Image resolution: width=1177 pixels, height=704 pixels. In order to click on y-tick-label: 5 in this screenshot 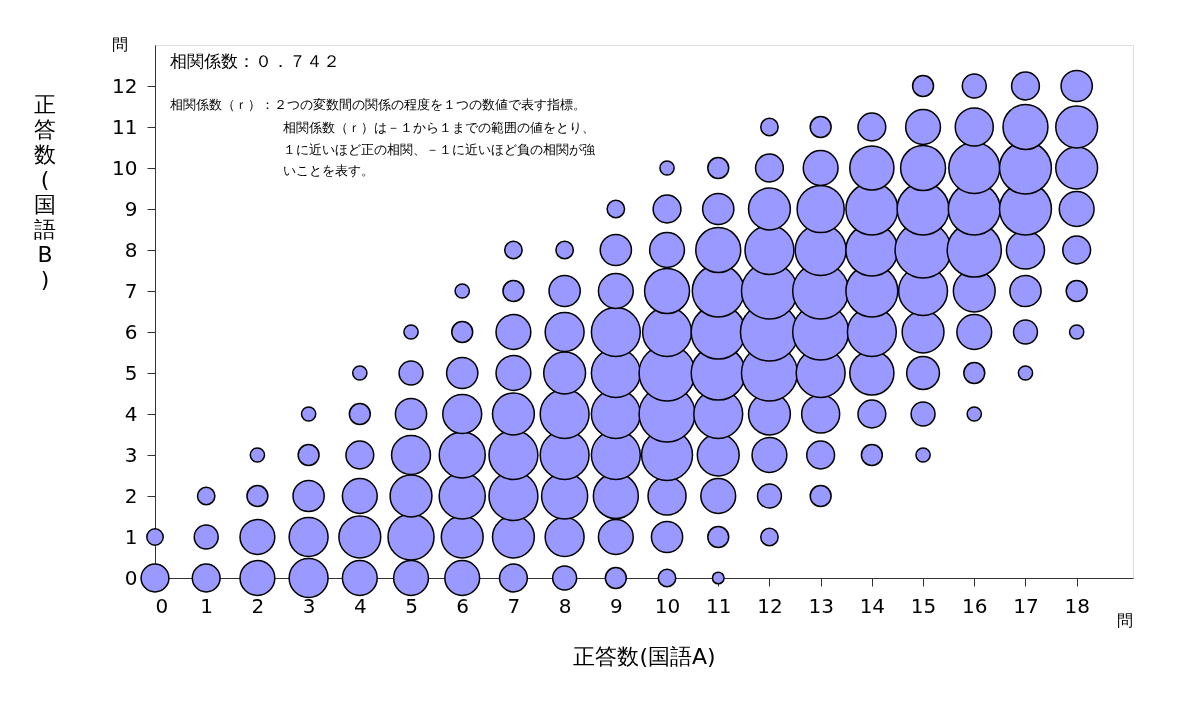, I will do `click(131, 372)`.